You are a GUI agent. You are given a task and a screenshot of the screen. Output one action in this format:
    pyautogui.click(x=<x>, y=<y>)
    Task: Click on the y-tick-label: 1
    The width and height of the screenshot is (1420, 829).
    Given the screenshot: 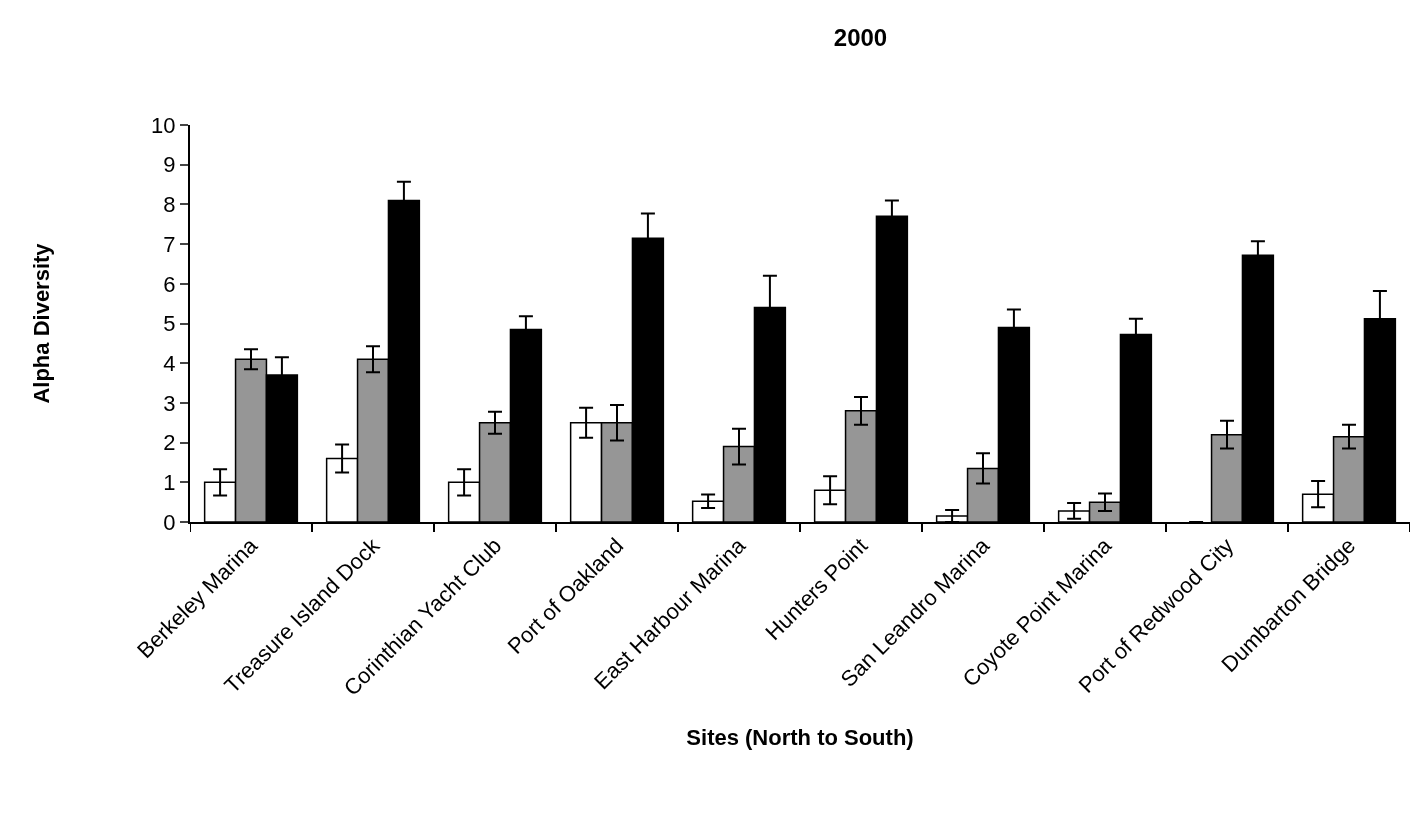 What is the action you would take?
    pyautogui.click(x=169, y=482)
    